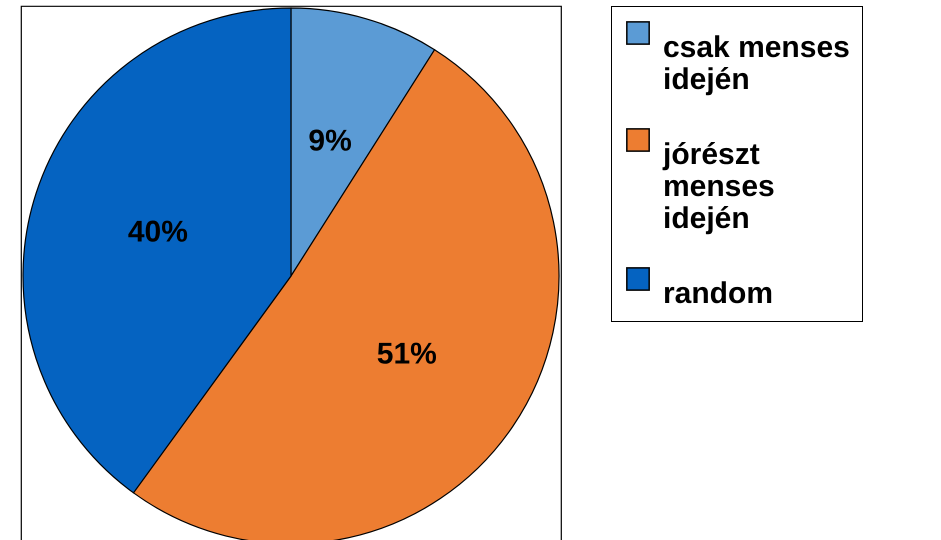  Describe the element at coordinates (158, 232) in the screenshot. I see `data-label: 40%` at that location.